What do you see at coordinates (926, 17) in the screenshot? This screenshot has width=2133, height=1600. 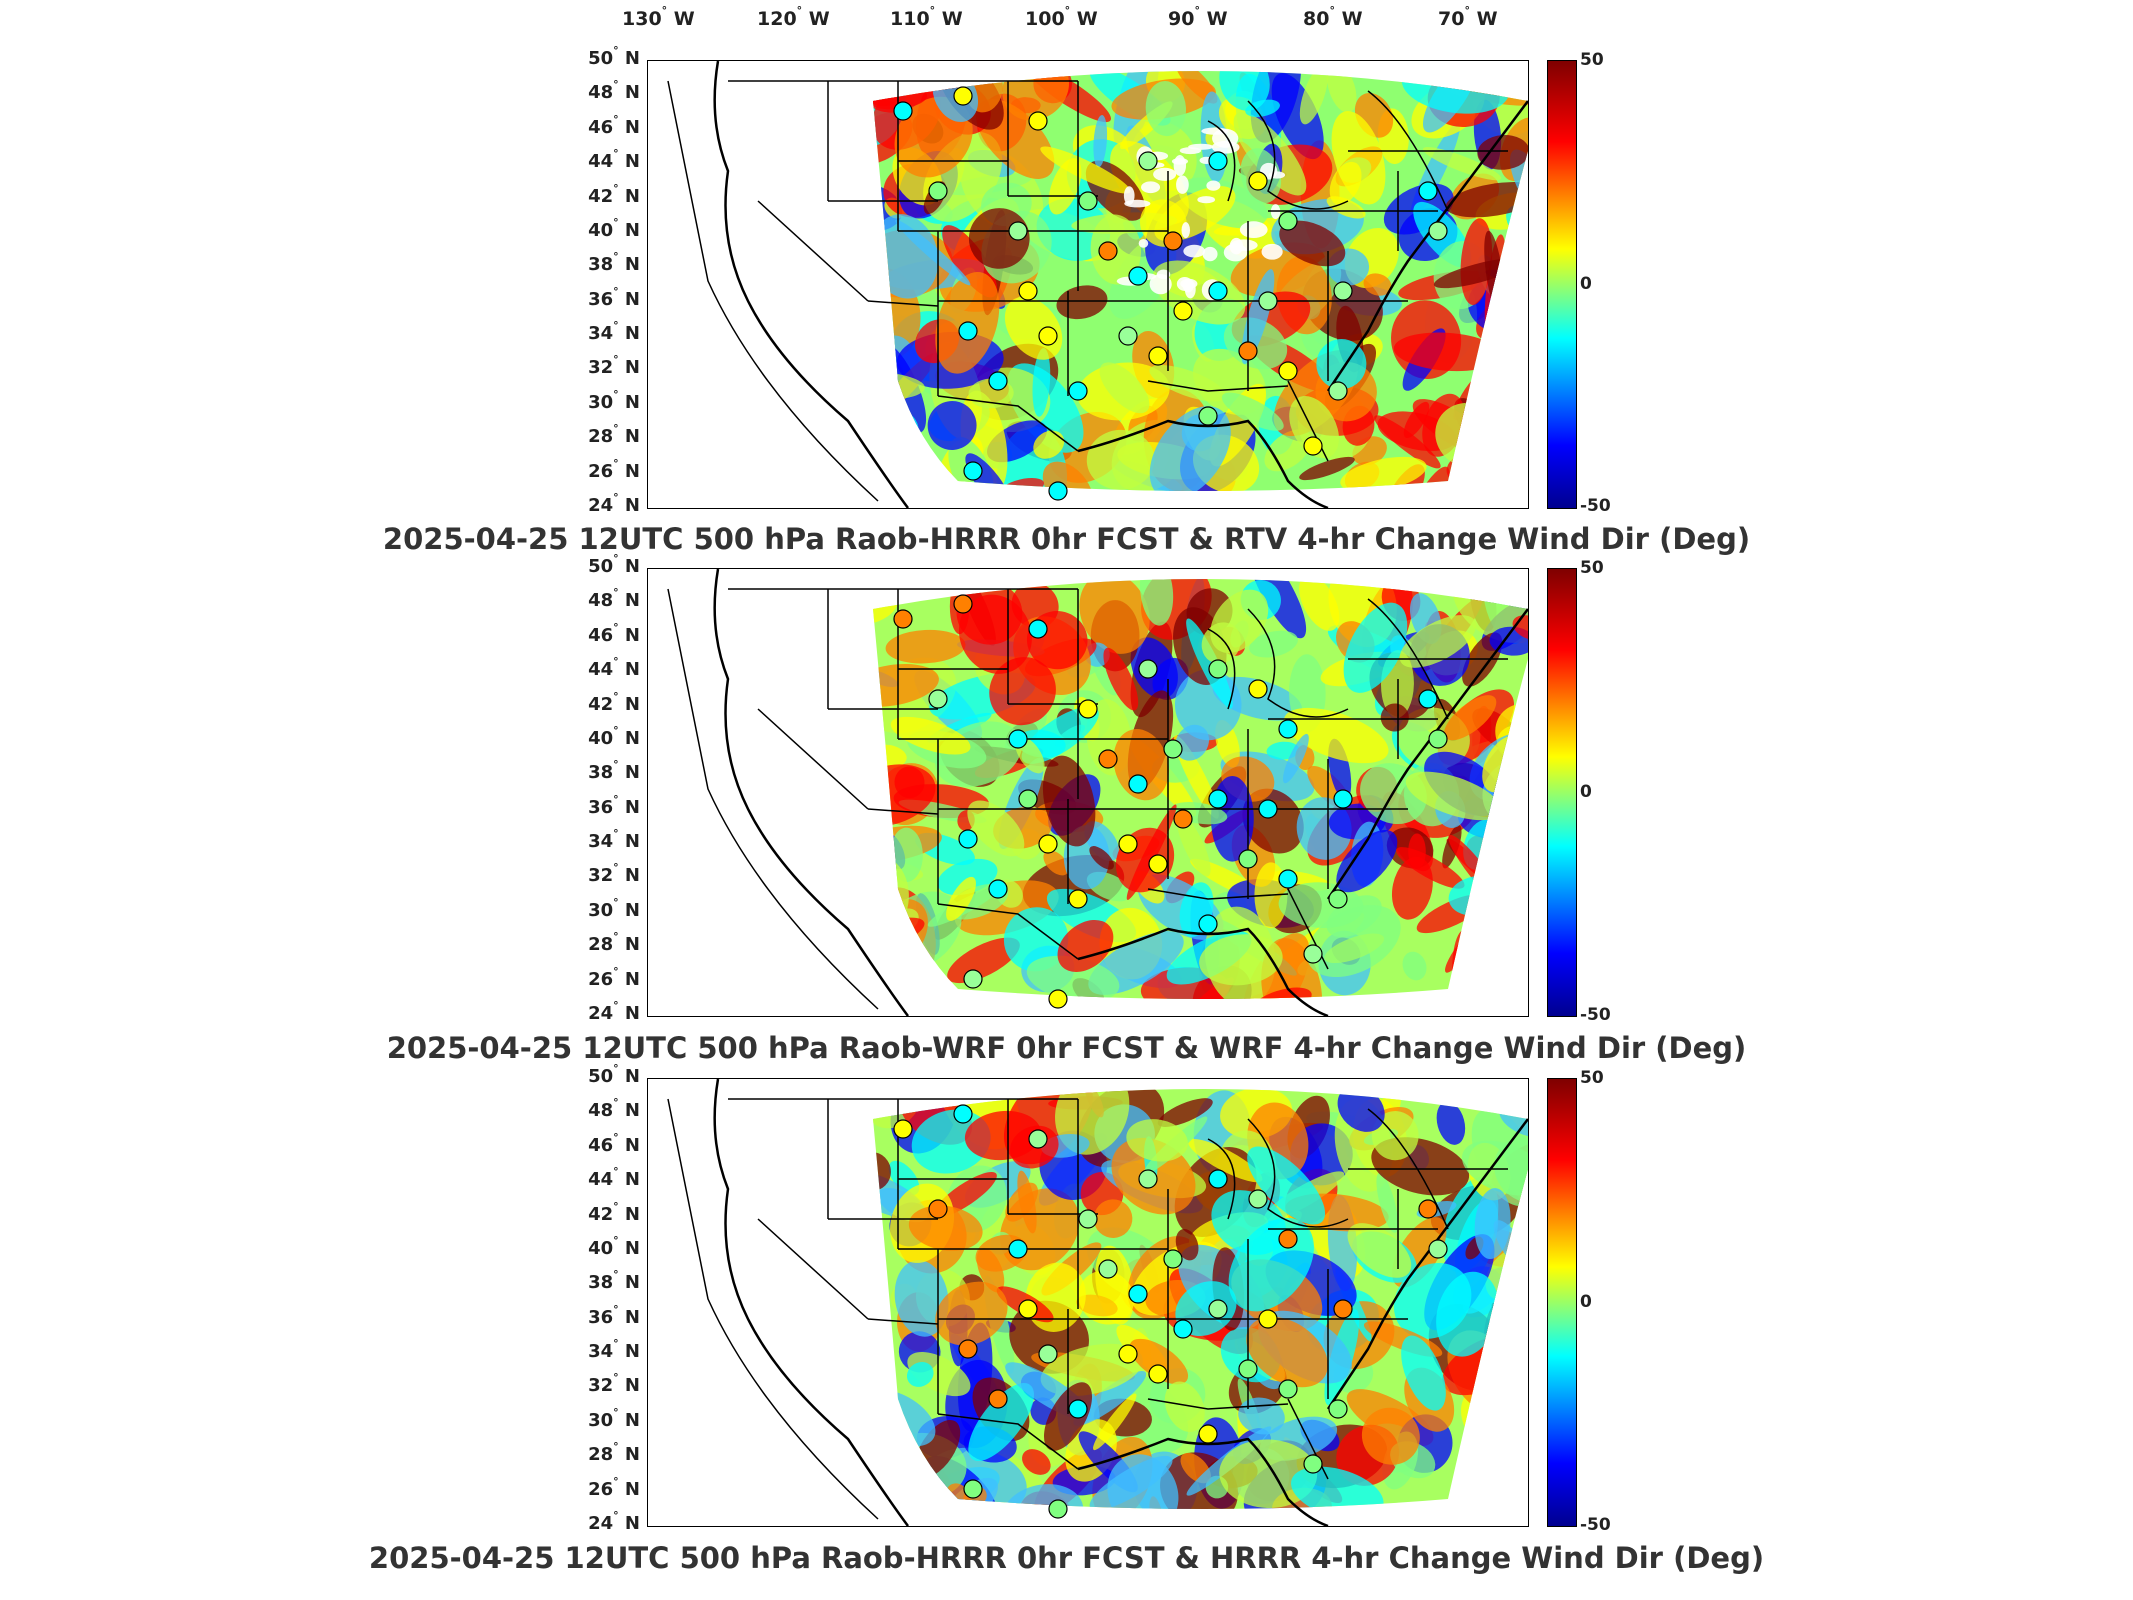 I see `lon-label-110: 110° W` at bounding box center [926, 17].